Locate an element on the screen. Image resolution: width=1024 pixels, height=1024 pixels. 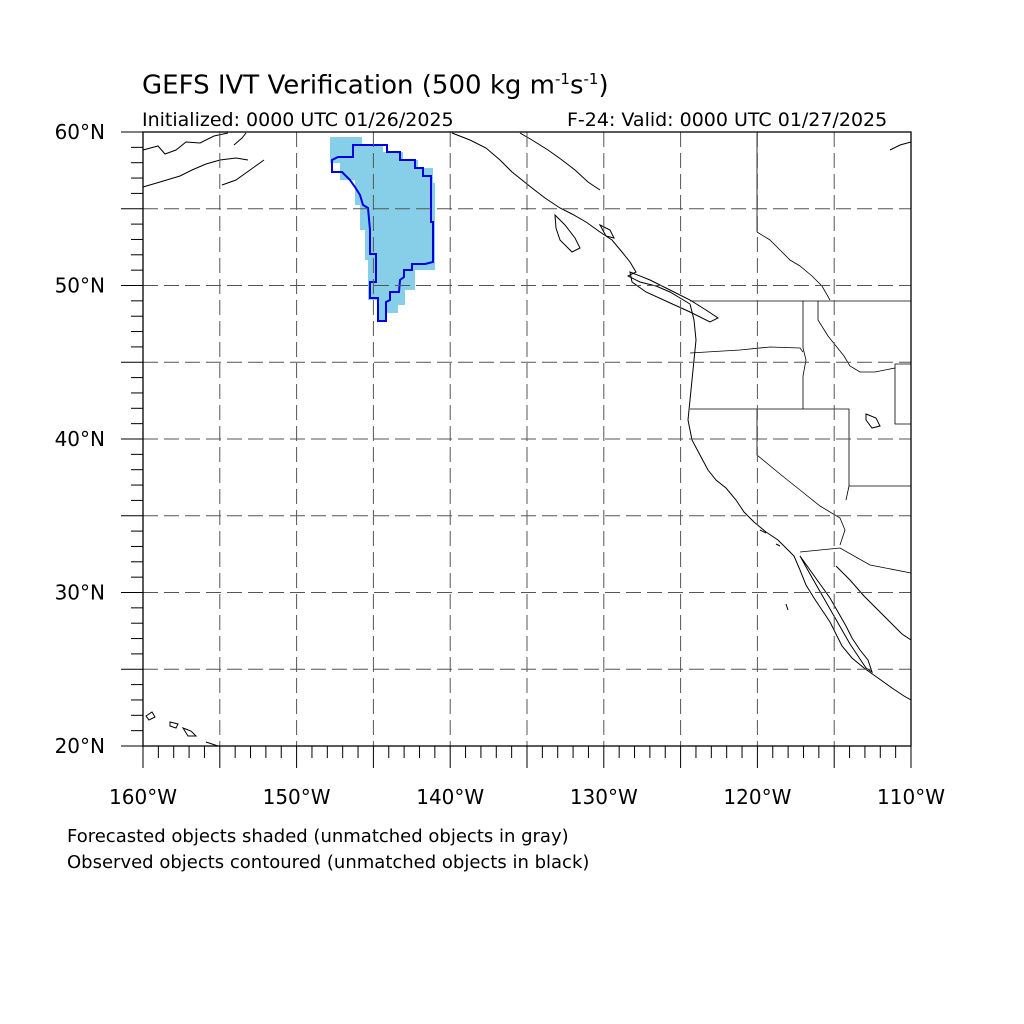
lat-label: 60°N is located at coordinates (80, 132).